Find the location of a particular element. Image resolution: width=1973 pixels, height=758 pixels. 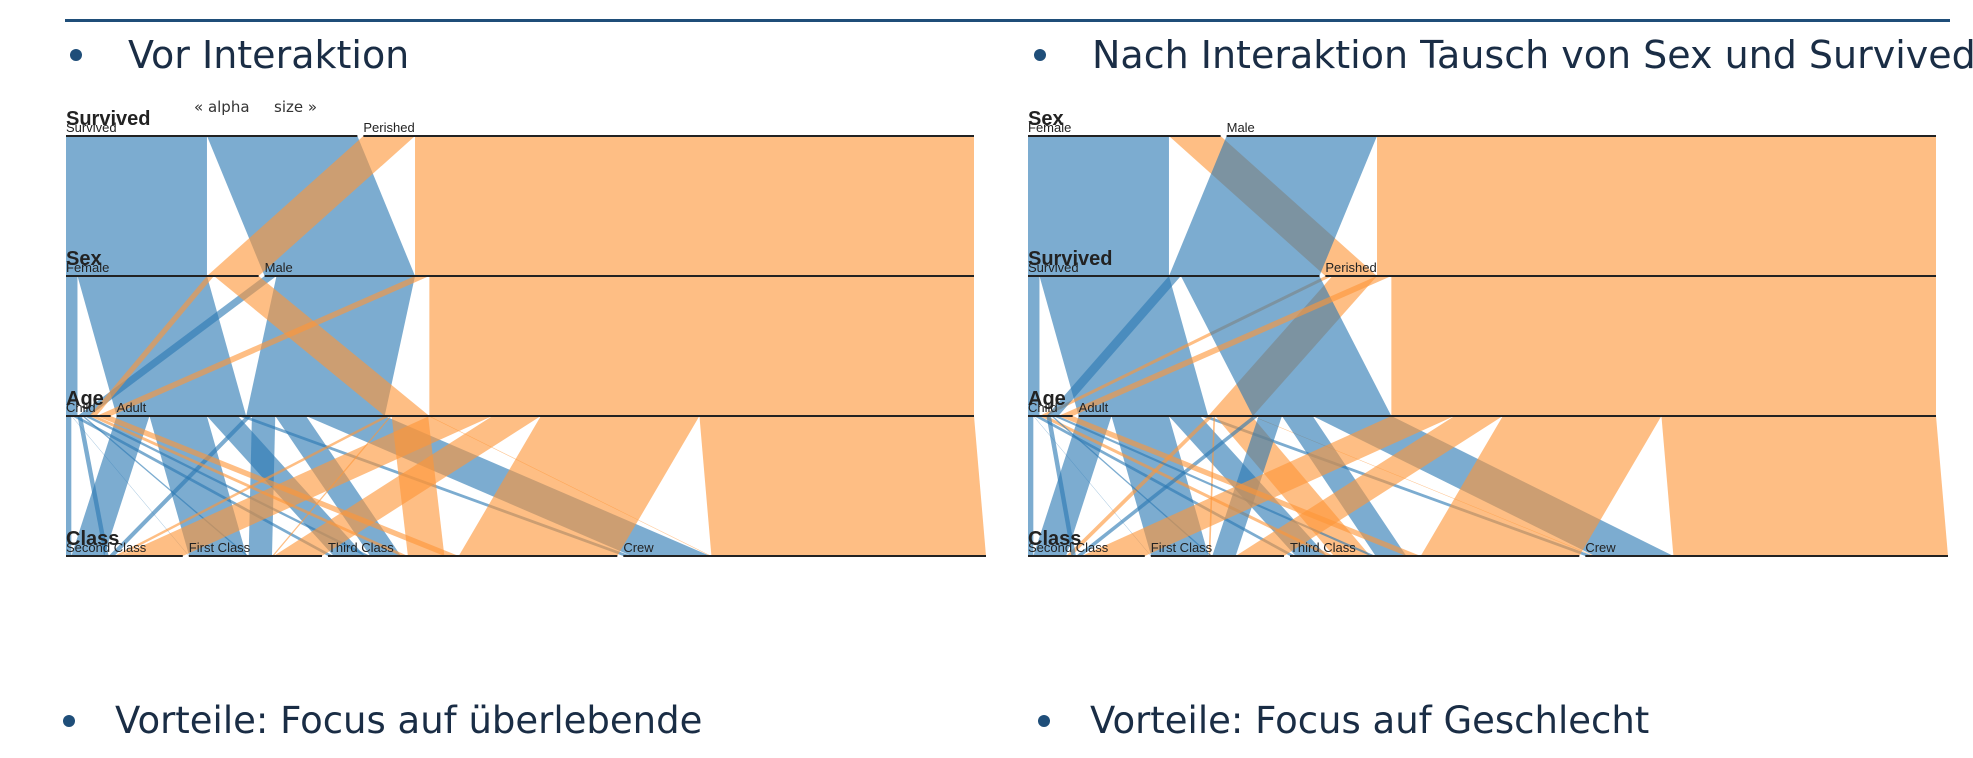

ribbon-survived-male-adult-second-class is located at coordinates (180, 486).